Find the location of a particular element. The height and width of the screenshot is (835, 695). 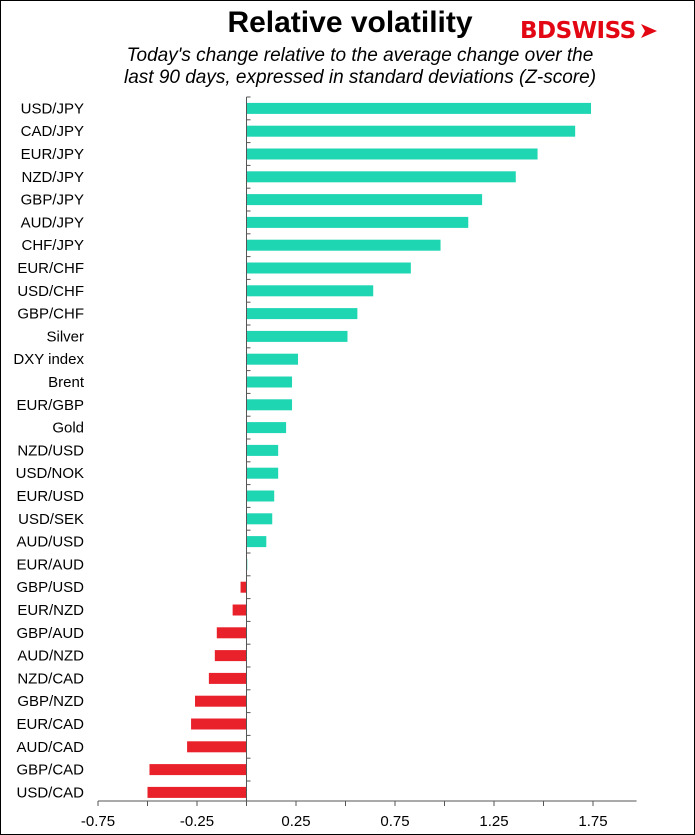

bar-eur-chf is located at coordinates (328, 268).